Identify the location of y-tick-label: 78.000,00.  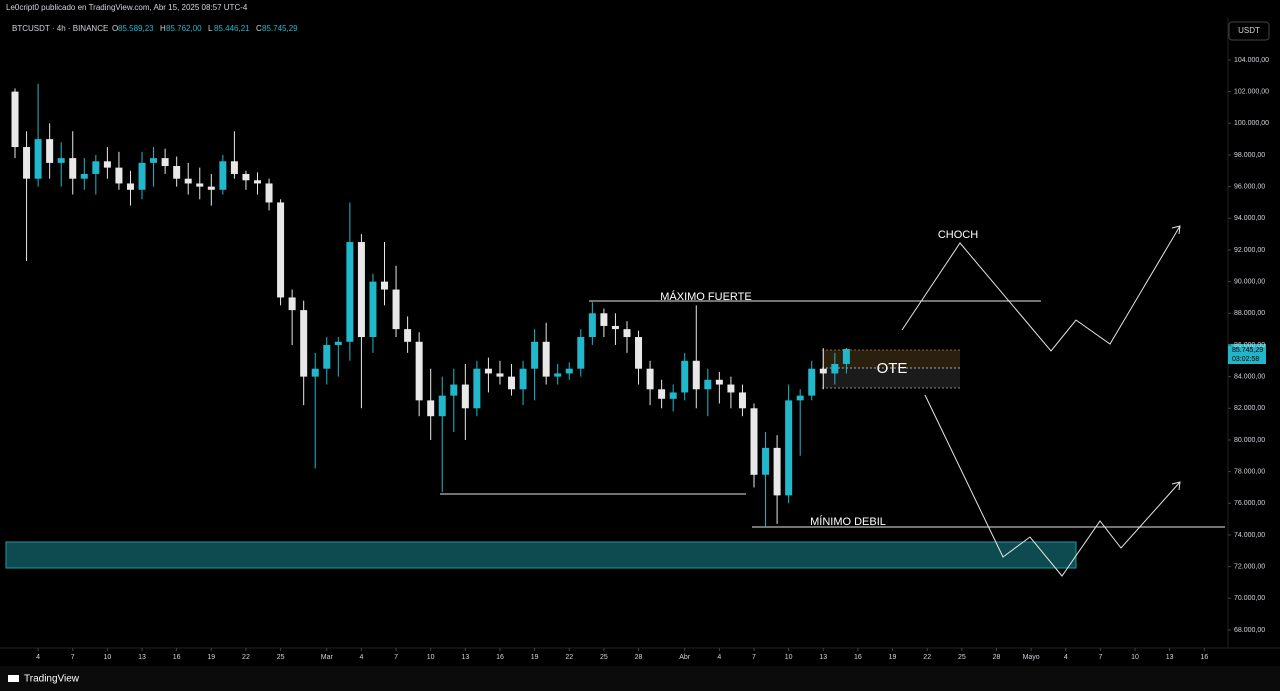
(1249, 471).